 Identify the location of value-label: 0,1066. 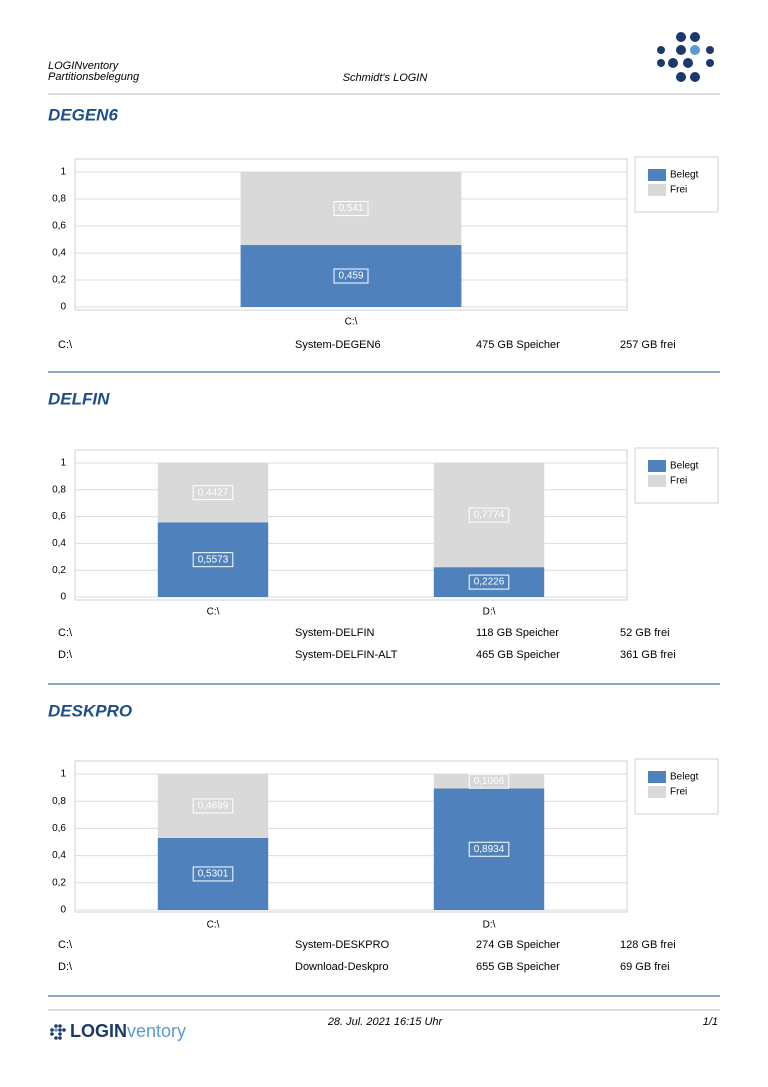
(489, 781).